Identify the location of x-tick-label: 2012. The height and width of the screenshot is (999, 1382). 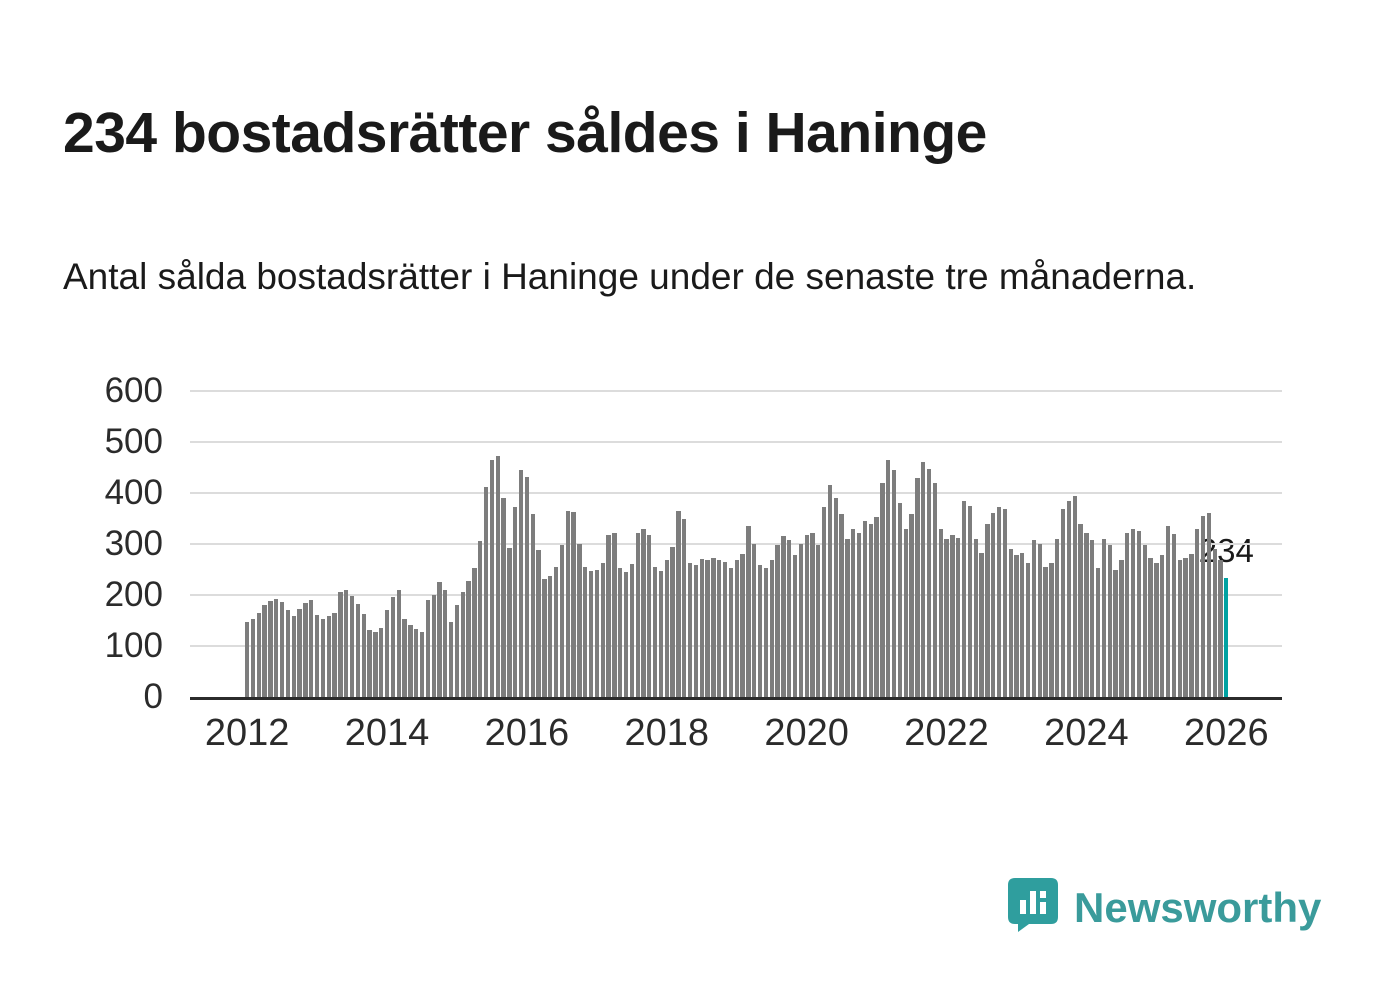
(247, 733).